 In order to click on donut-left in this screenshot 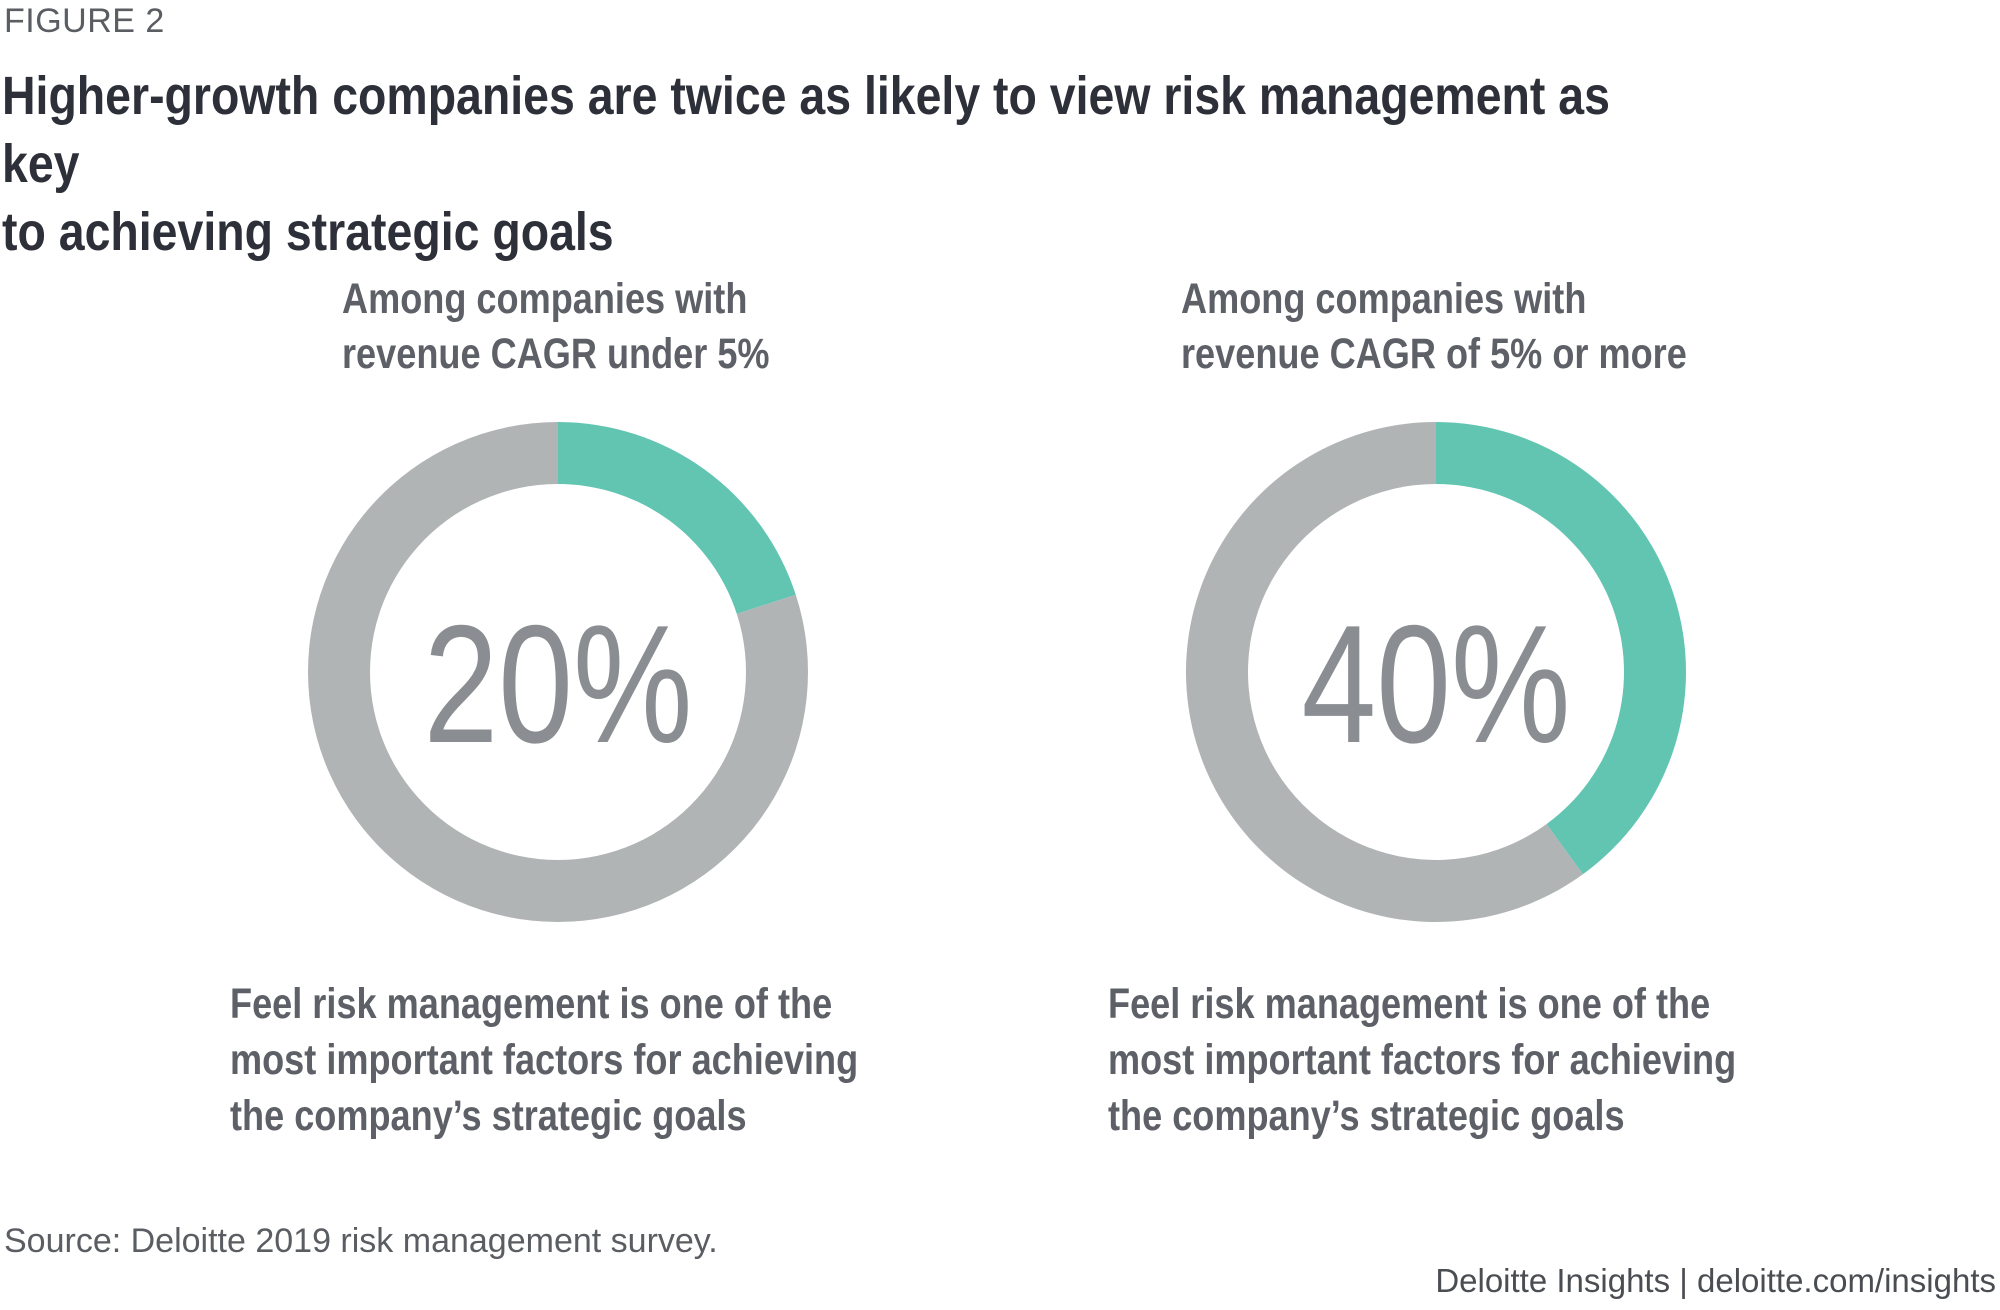, I will do `click(558, 672)`.